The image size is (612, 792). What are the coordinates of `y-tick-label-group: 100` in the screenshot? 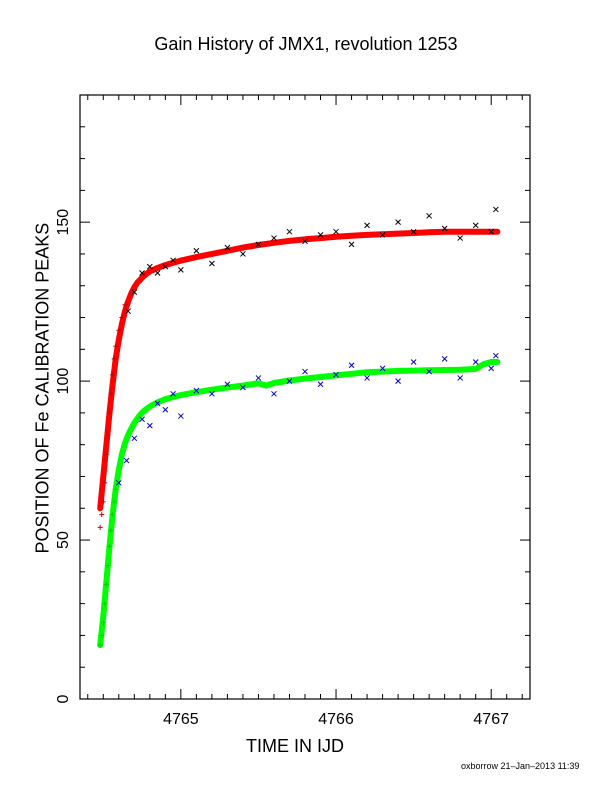 It's located at (63, 381).